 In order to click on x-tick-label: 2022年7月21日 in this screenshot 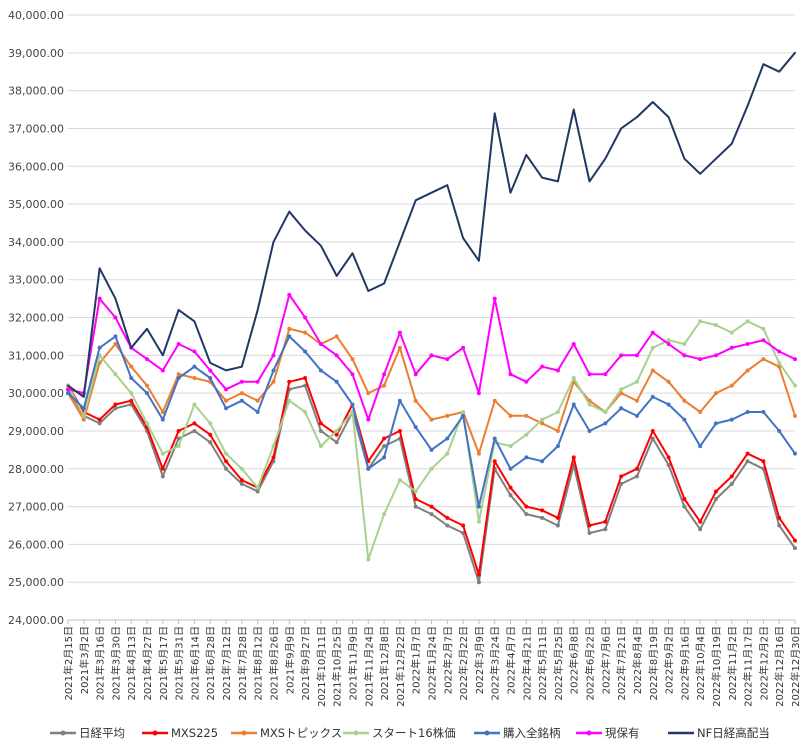, I will do `click(621, 663)`.